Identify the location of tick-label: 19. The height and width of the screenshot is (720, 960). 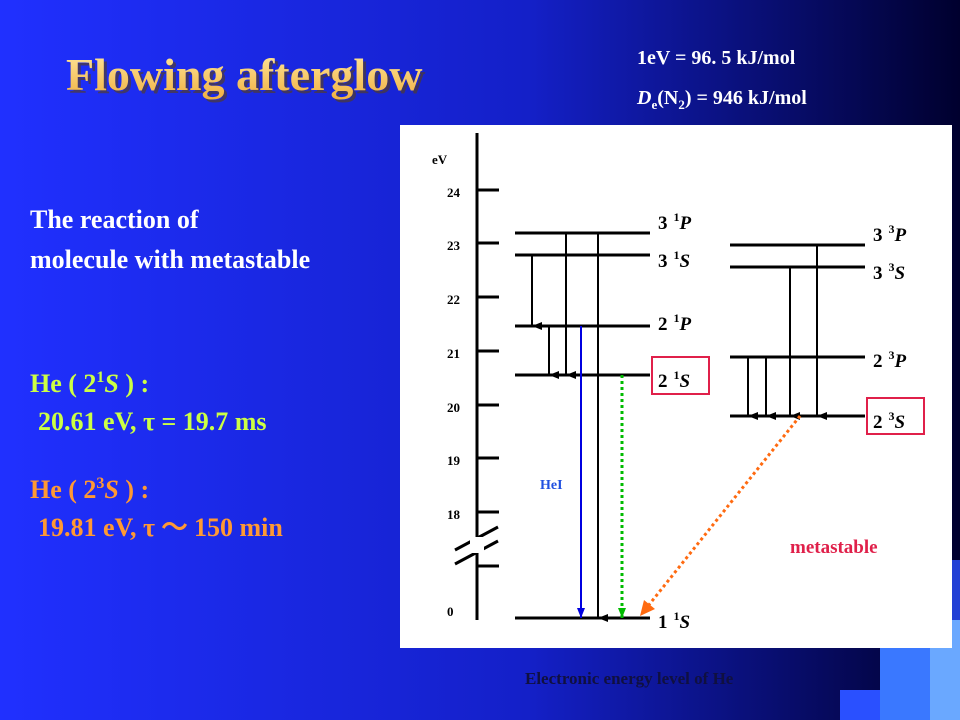
(454, 460).